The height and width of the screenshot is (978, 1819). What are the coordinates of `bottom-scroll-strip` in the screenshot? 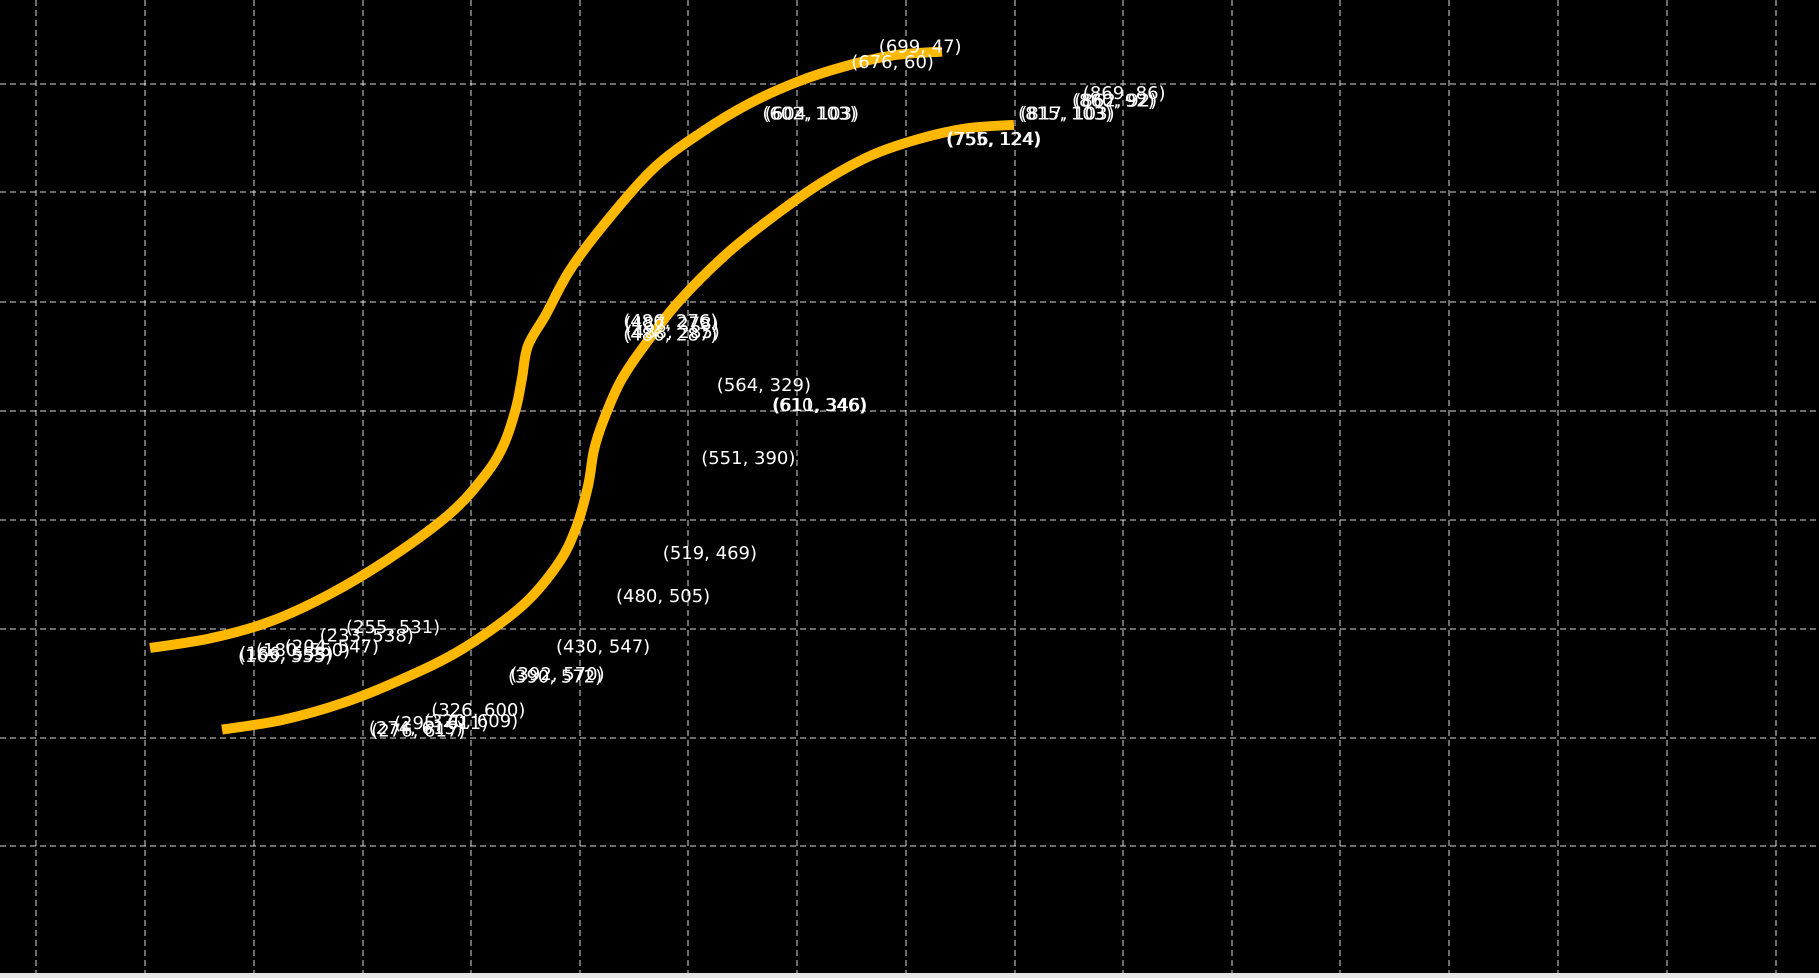 It's located at (909, 975).